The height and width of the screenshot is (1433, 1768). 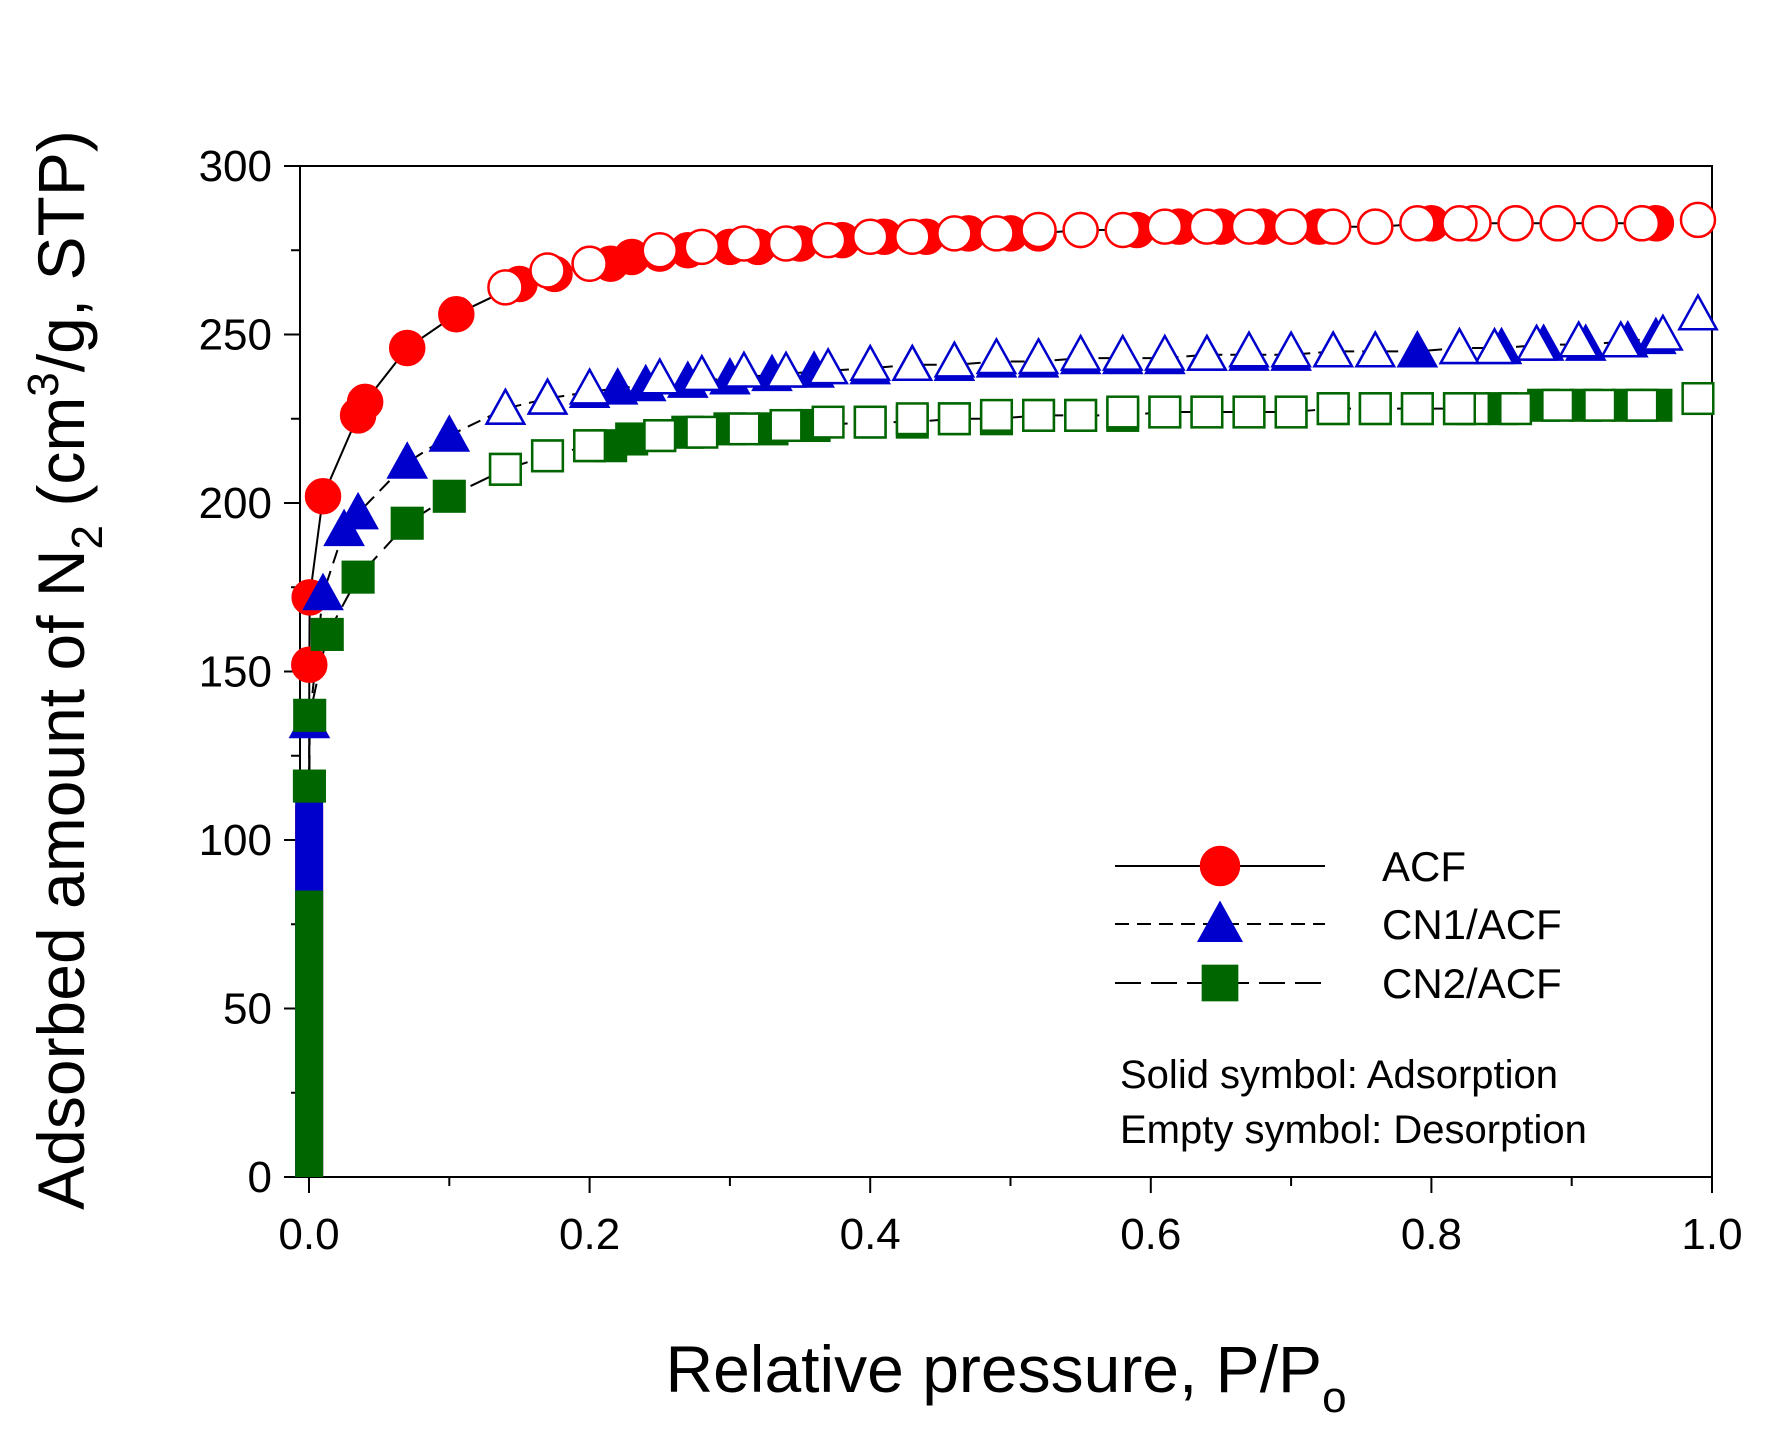 What do you see at coordinates (235, 840) in the screenshot?
I see `y-tick-label: 100` at bounding box center [235, 840].